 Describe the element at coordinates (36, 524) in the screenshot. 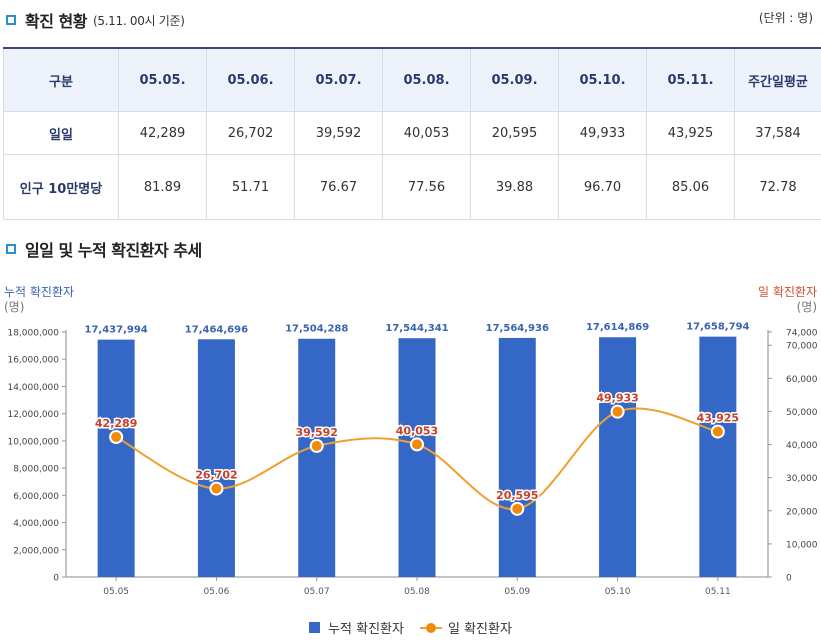

I see `left-tick-label: 4,000,000` at that location.